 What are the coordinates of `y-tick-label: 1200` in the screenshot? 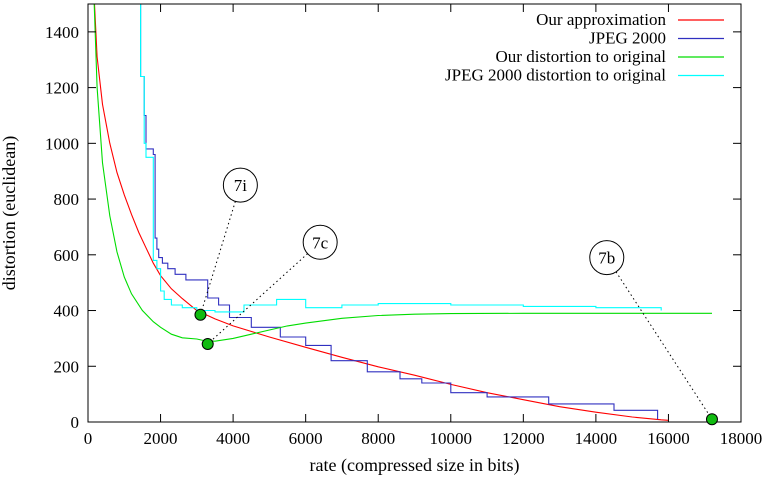 It's located at (62, 88).